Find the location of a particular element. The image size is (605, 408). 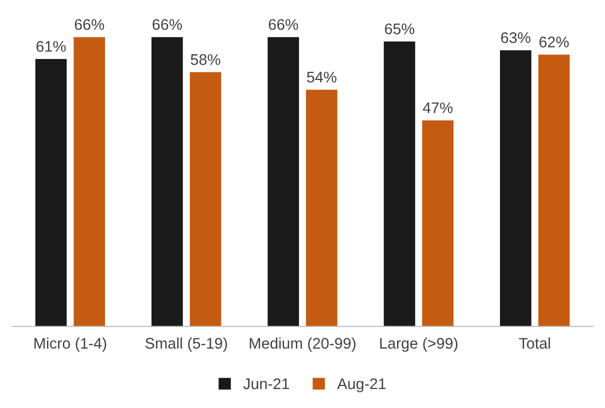

legend-label: Jun-21 is located at coordinates (266, 384).